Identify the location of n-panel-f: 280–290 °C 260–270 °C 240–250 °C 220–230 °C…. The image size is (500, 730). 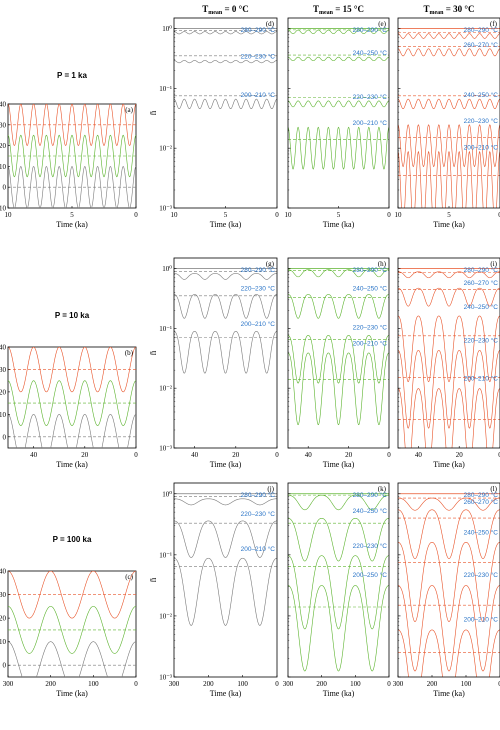
(447, 123).